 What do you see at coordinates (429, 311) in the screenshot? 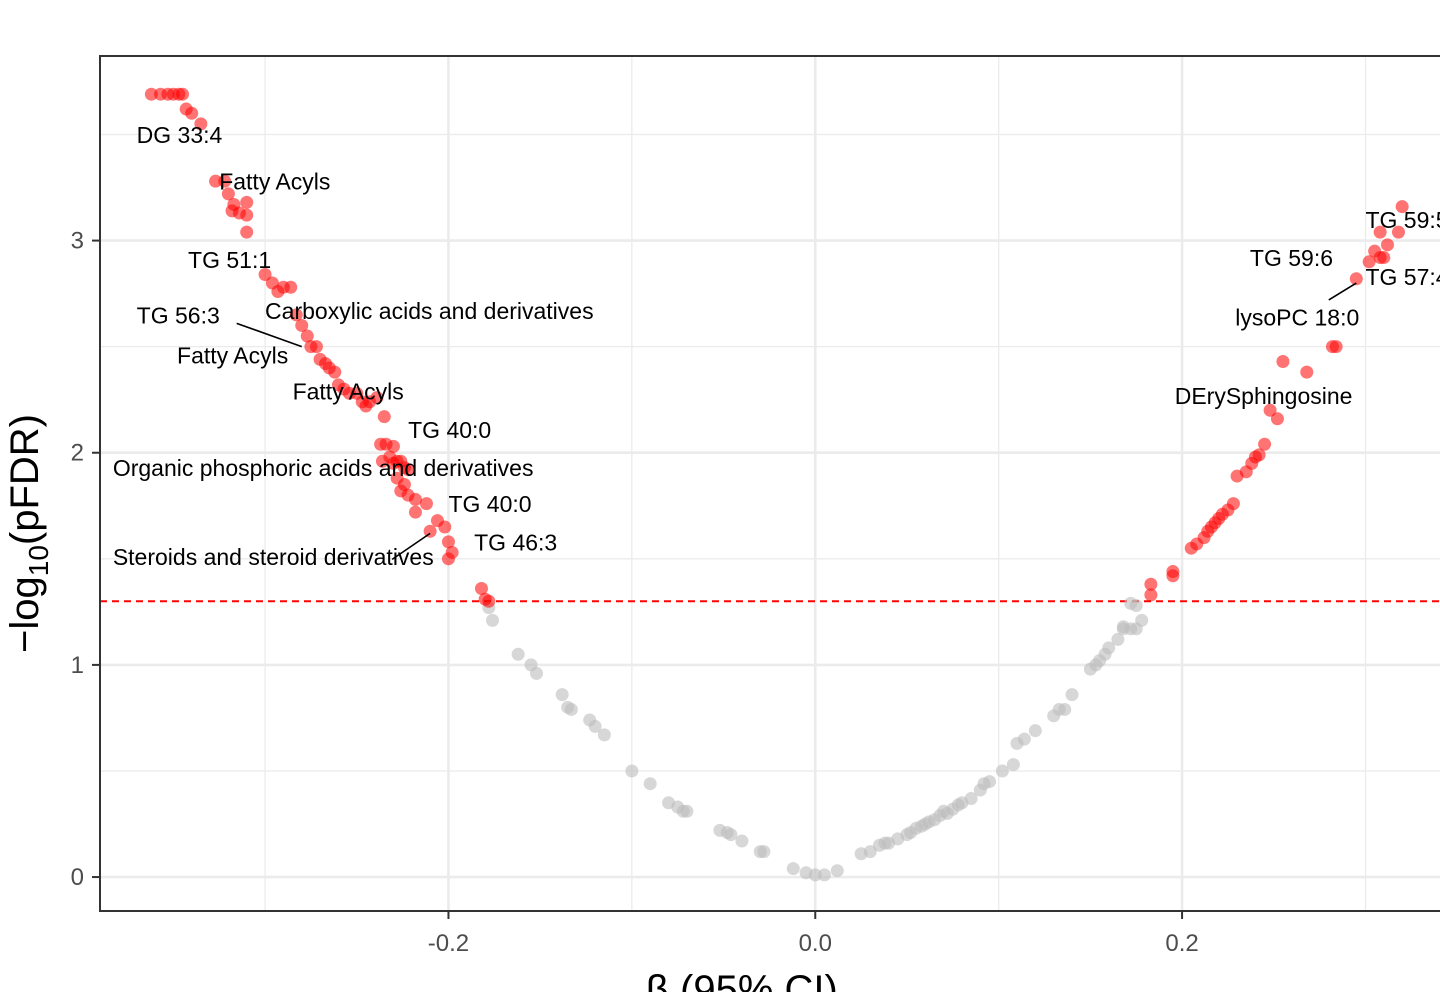
I see `point-annotation-label: Carboxylic acids and derivatives` at bounding box center [429, 311].